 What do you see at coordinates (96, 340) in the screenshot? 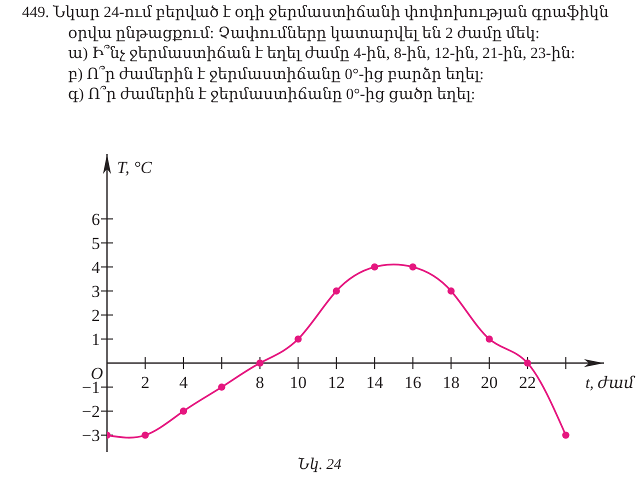
I see `y-tick-label: 1` at bounding box center [96, 340].